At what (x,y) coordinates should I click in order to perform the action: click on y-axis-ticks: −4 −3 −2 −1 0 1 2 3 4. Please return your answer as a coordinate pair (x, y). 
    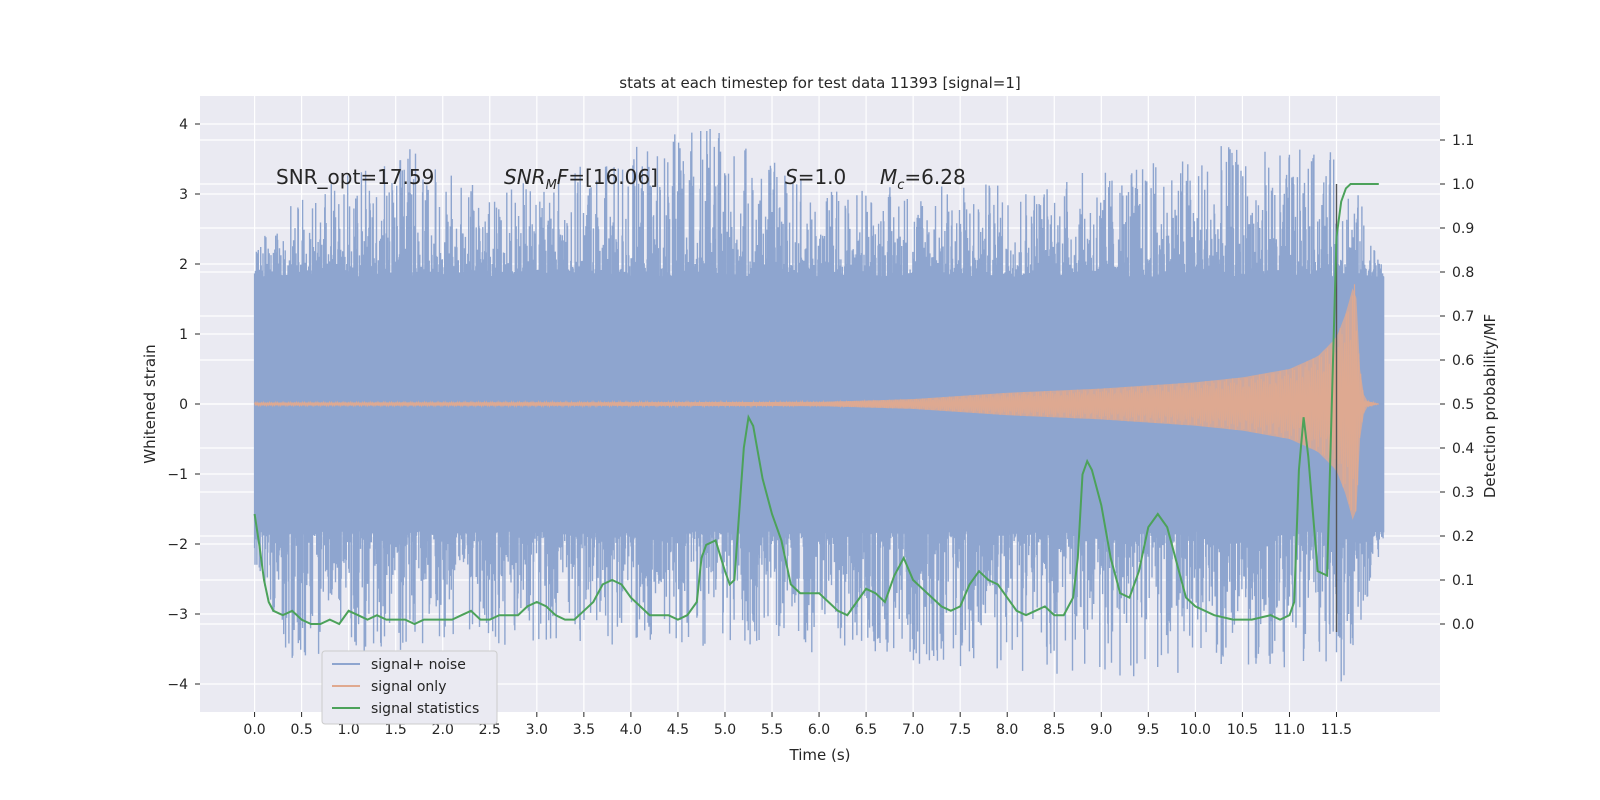
    Looking at the image, I should click on (183, 405).